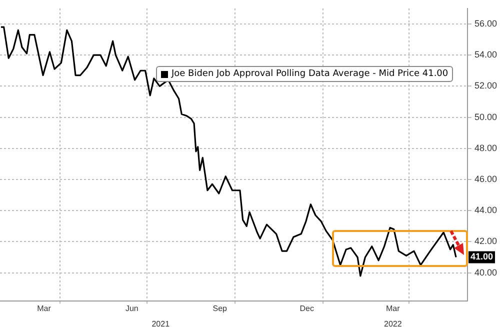  What do you see at coordinates (393, 323) in the screenshot?
I see `x2-tick-label: 2022` at bounding box center [393, 323].